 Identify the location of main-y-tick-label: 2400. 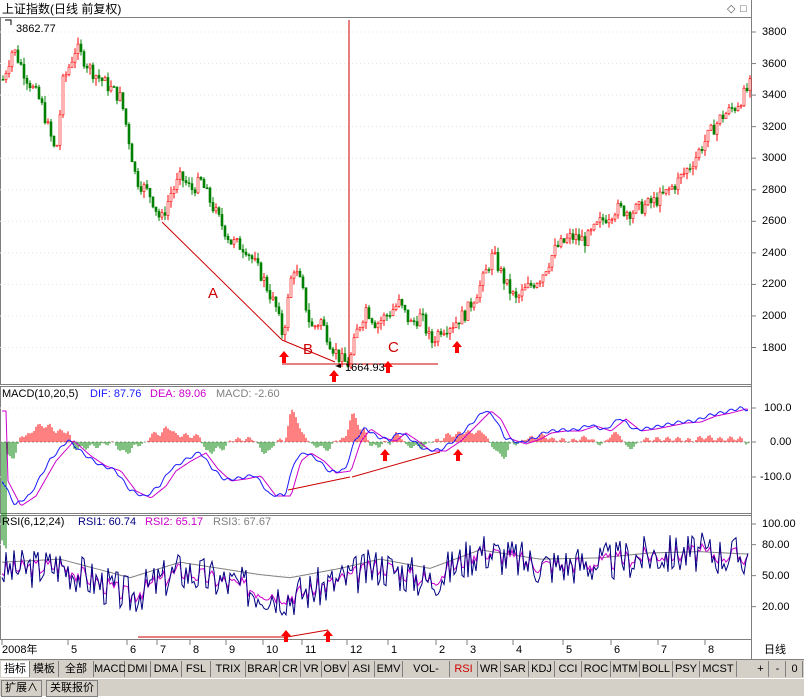
(774, 252).